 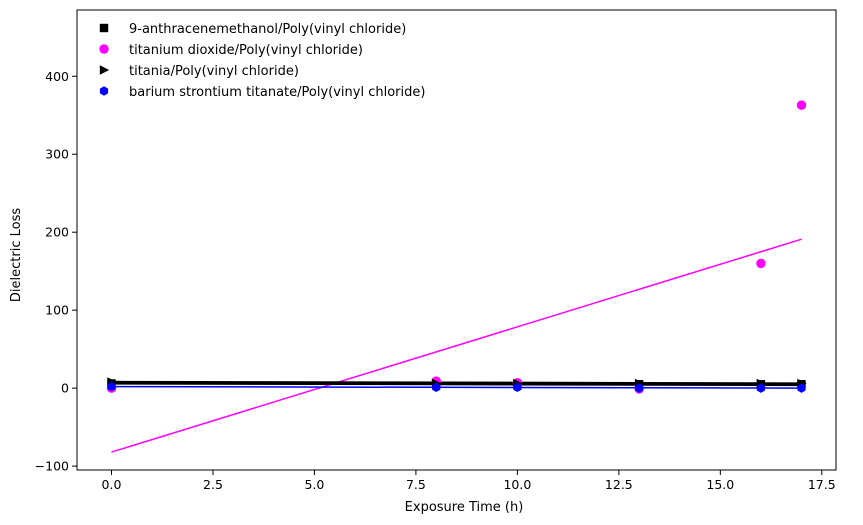 I want to click on y-axis-label: Dielectric Loss, so click(x=16, y=255).